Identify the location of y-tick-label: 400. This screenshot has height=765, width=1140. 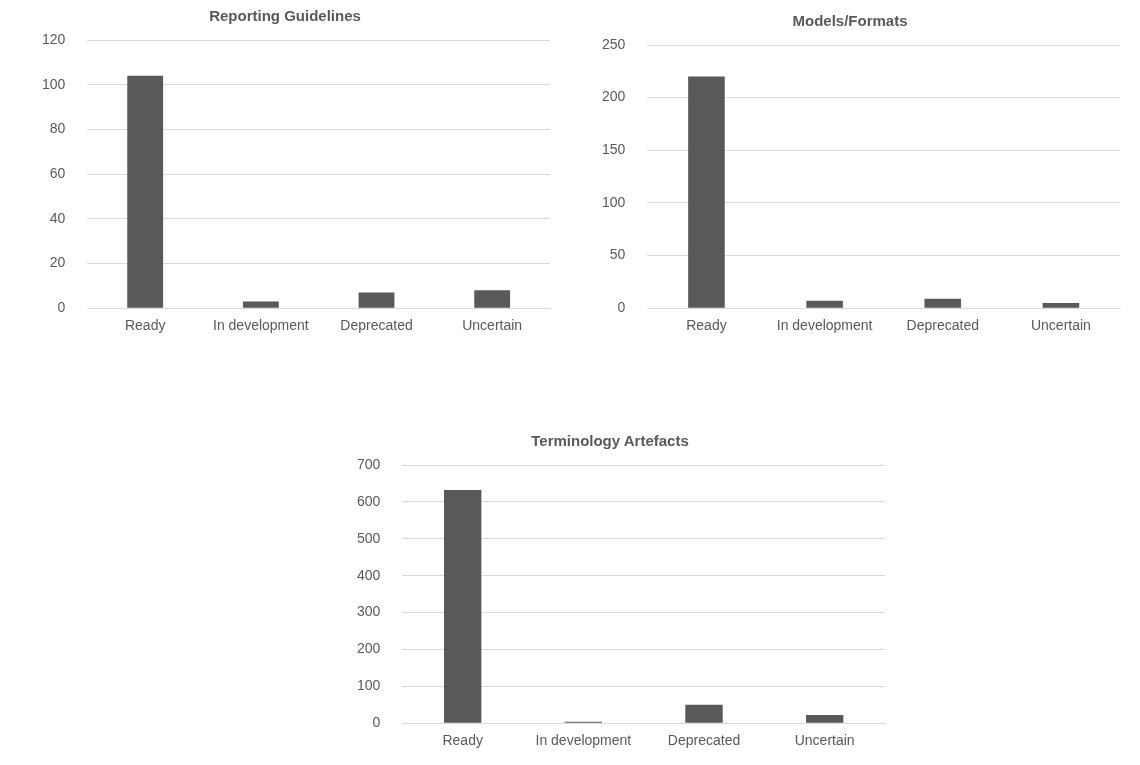
(369, 574).